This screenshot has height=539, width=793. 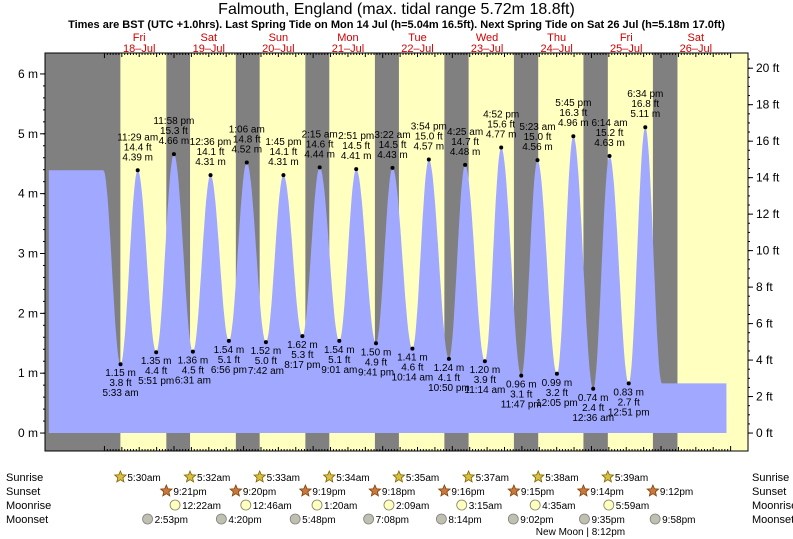 What do you see at coordinates (120, 373) in the screenshot?
I see `tide-label: 1.15 m` at bounding box center [120, 373].